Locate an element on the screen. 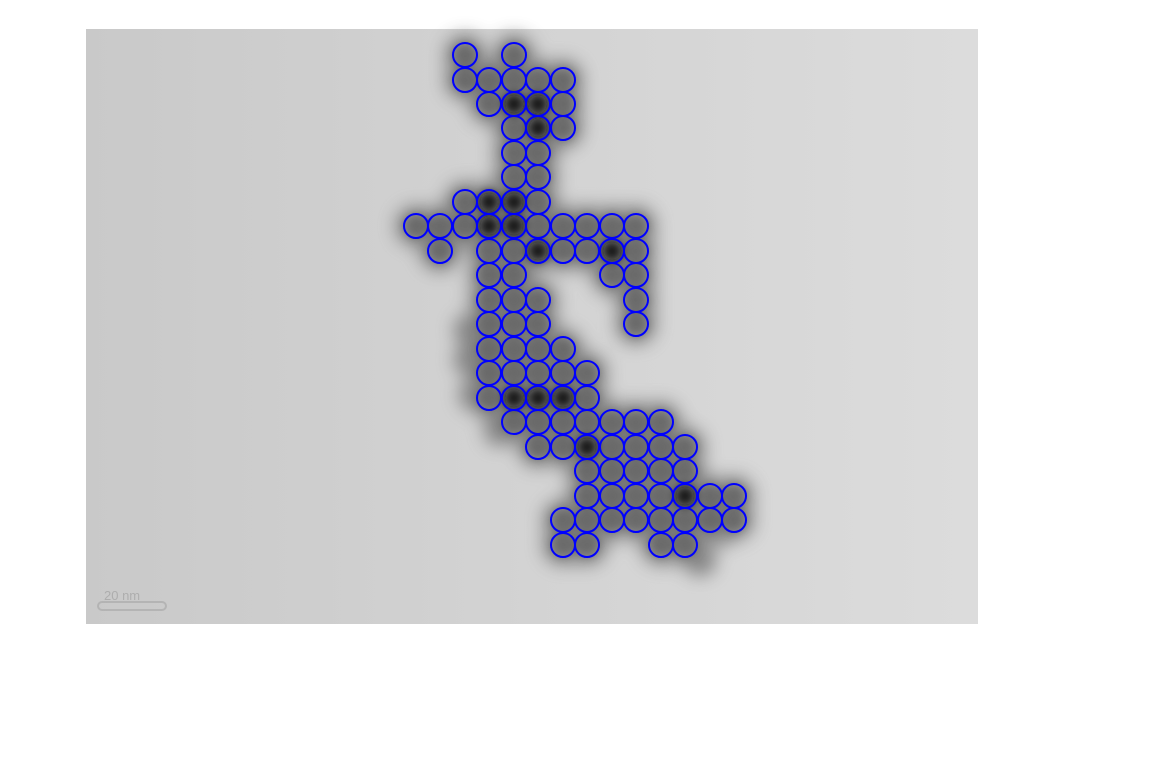 The image size is (1176, 761). aggregate-dark-spots is located at coordinates (587, 300).